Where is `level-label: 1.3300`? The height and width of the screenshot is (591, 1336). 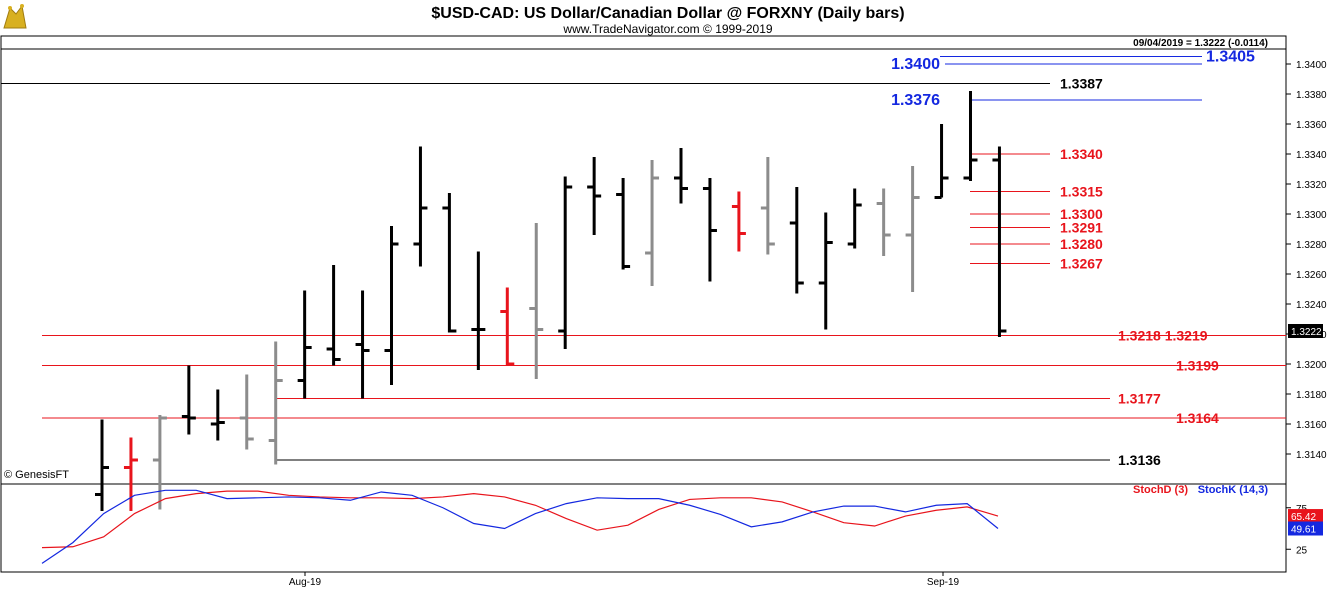 level-label: 1.3300 is located at coordinates (1081, 214).